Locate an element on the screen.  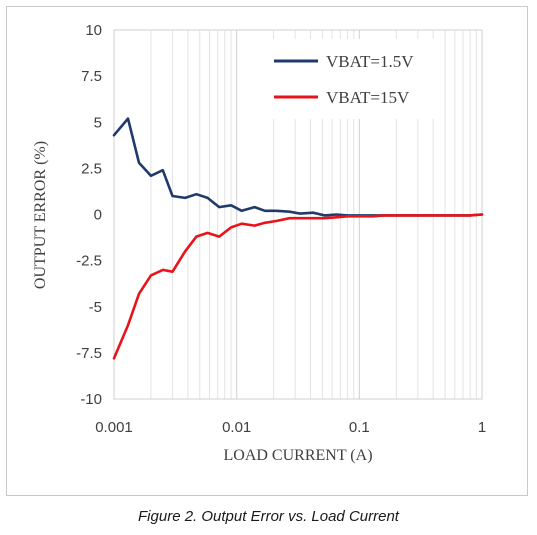
y-tick-label: 7.5 is located at coordinates (91, 76).